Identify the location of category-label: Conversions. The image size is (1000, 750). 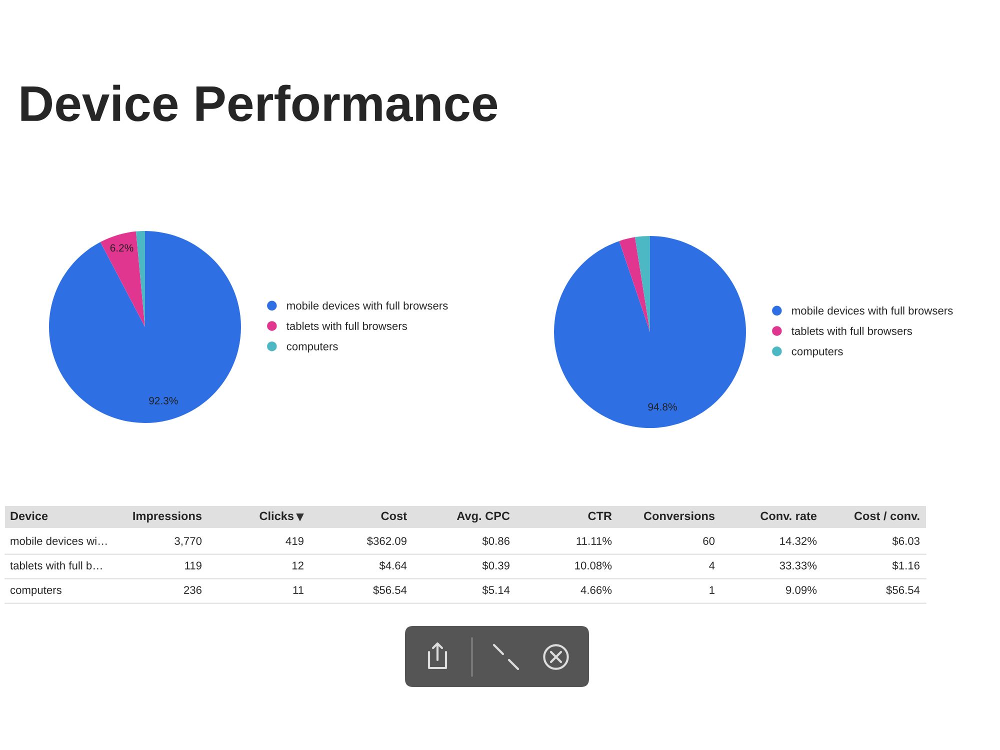
(679, 515).